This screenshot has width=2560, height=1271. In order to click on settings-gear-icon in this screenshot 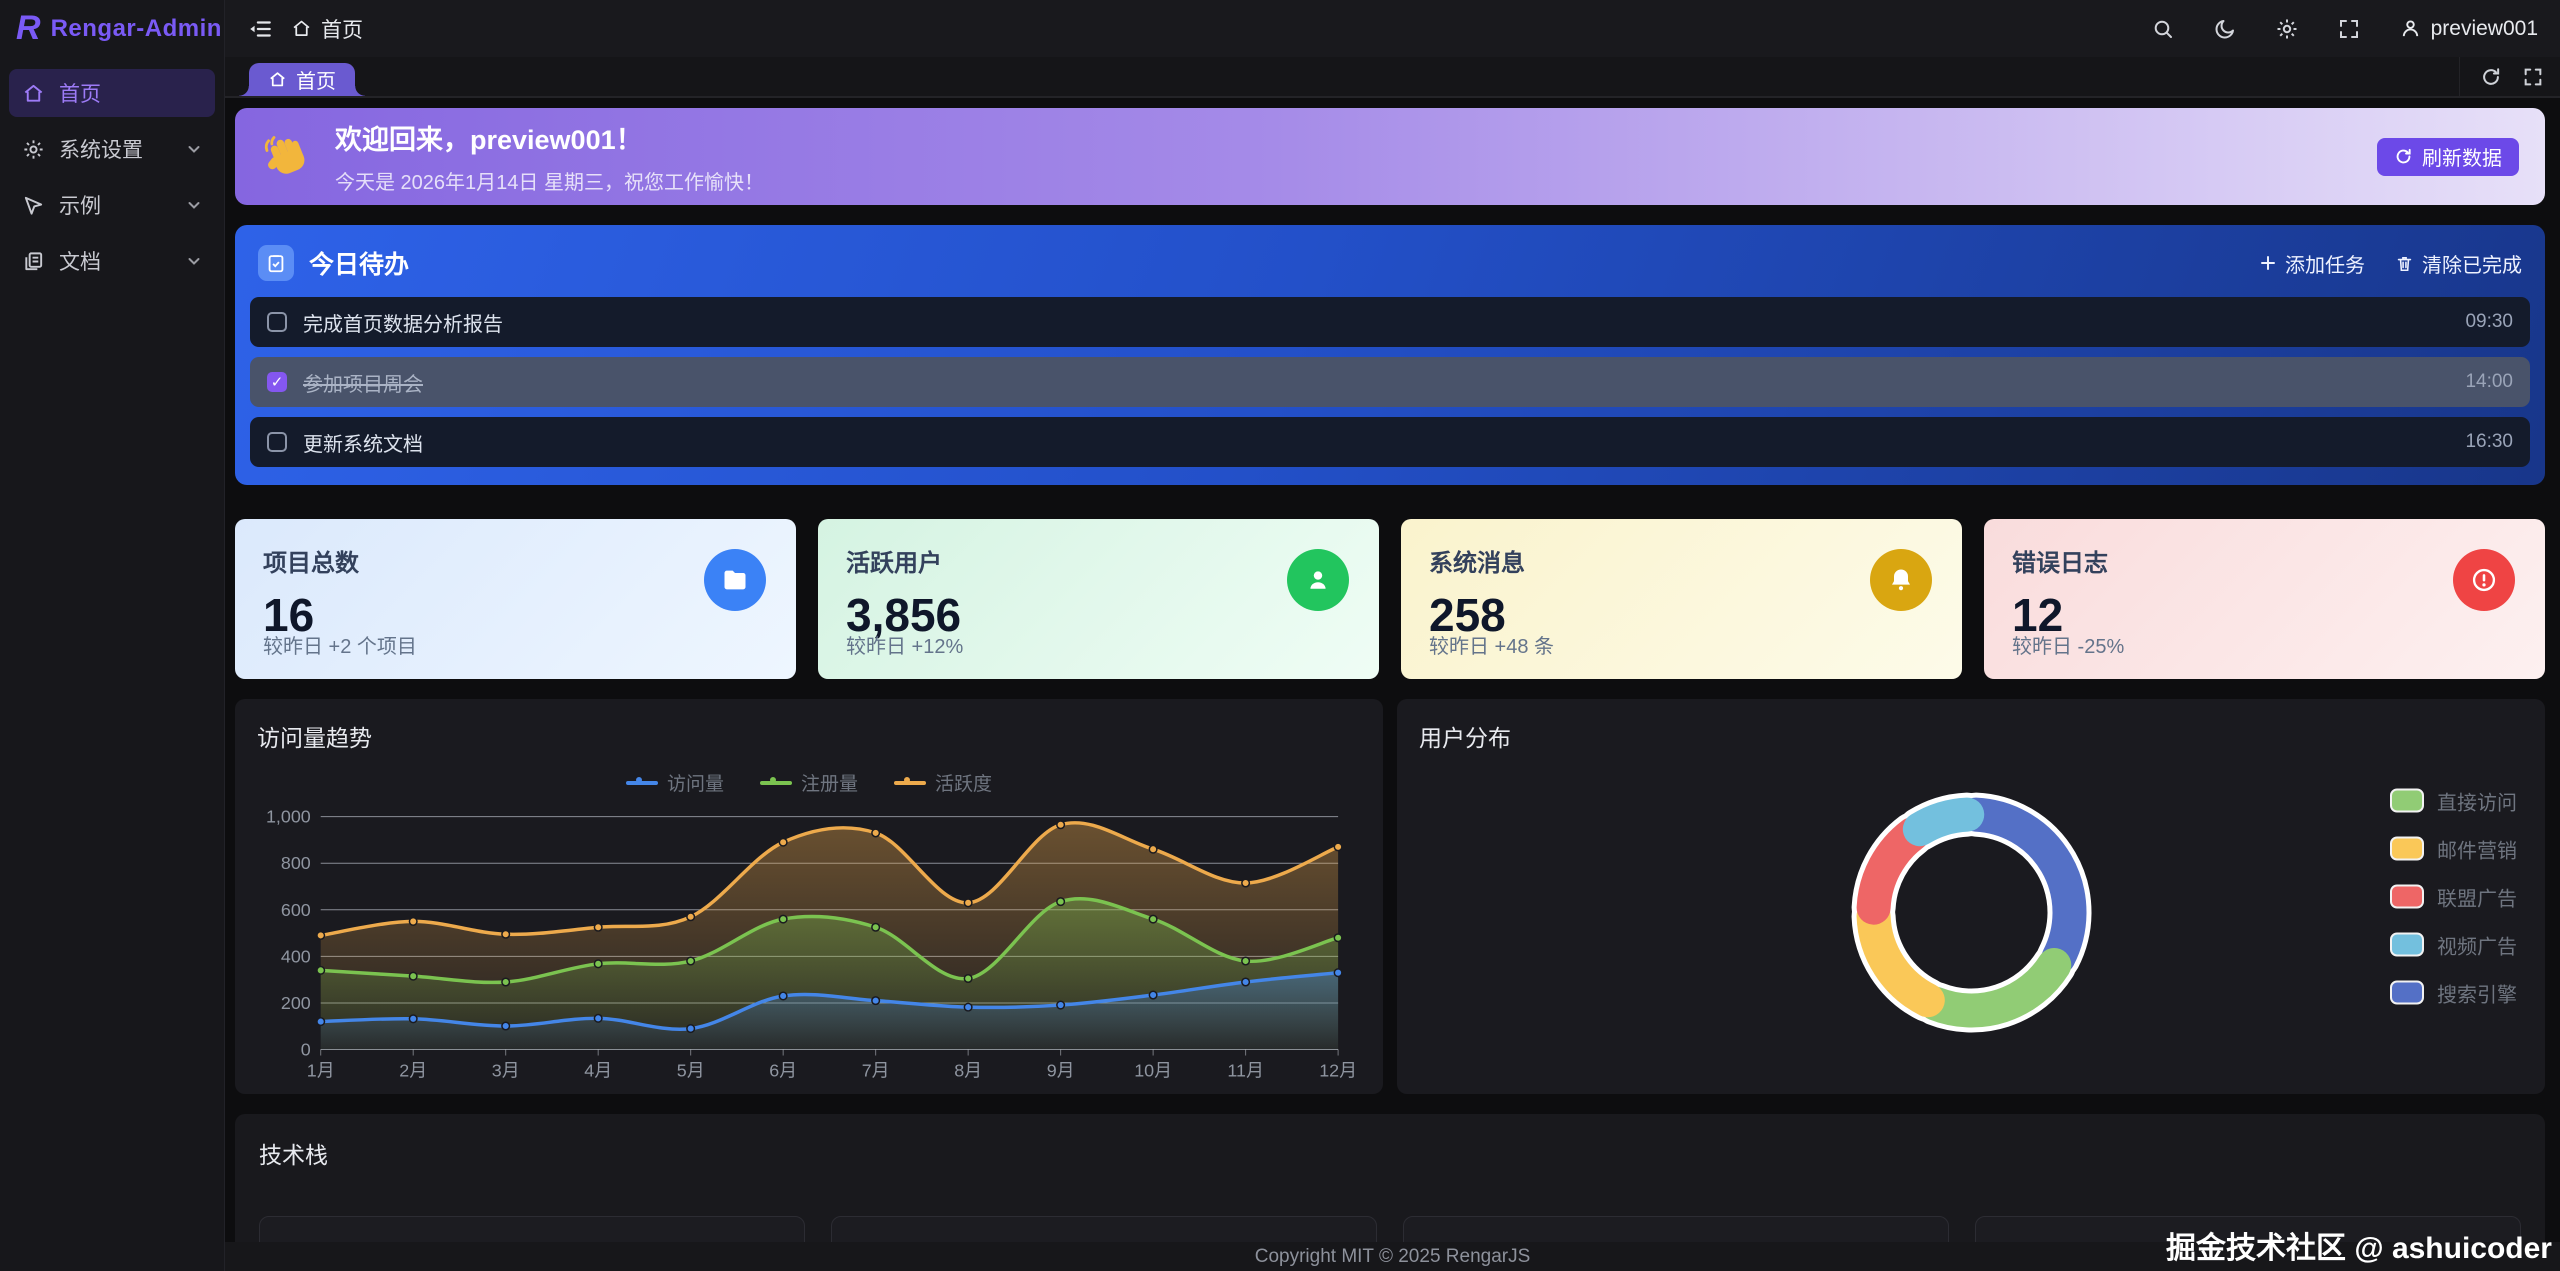, I will do `click(2287, 29)`.